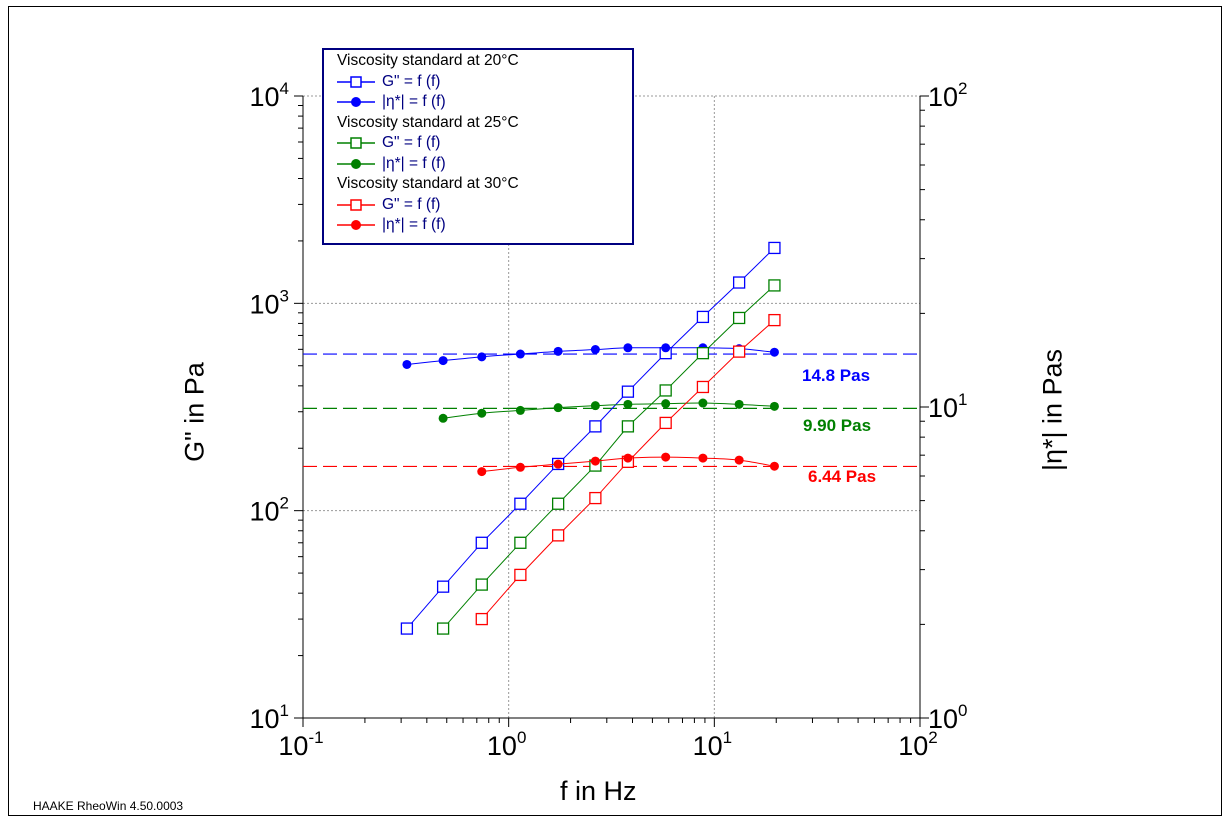 The height and width of the screenshot is (823, 1231). Describe the element at coordinates (269, 717) in the screenshot. I see `y-left-tick-label: 10¹` at that location.